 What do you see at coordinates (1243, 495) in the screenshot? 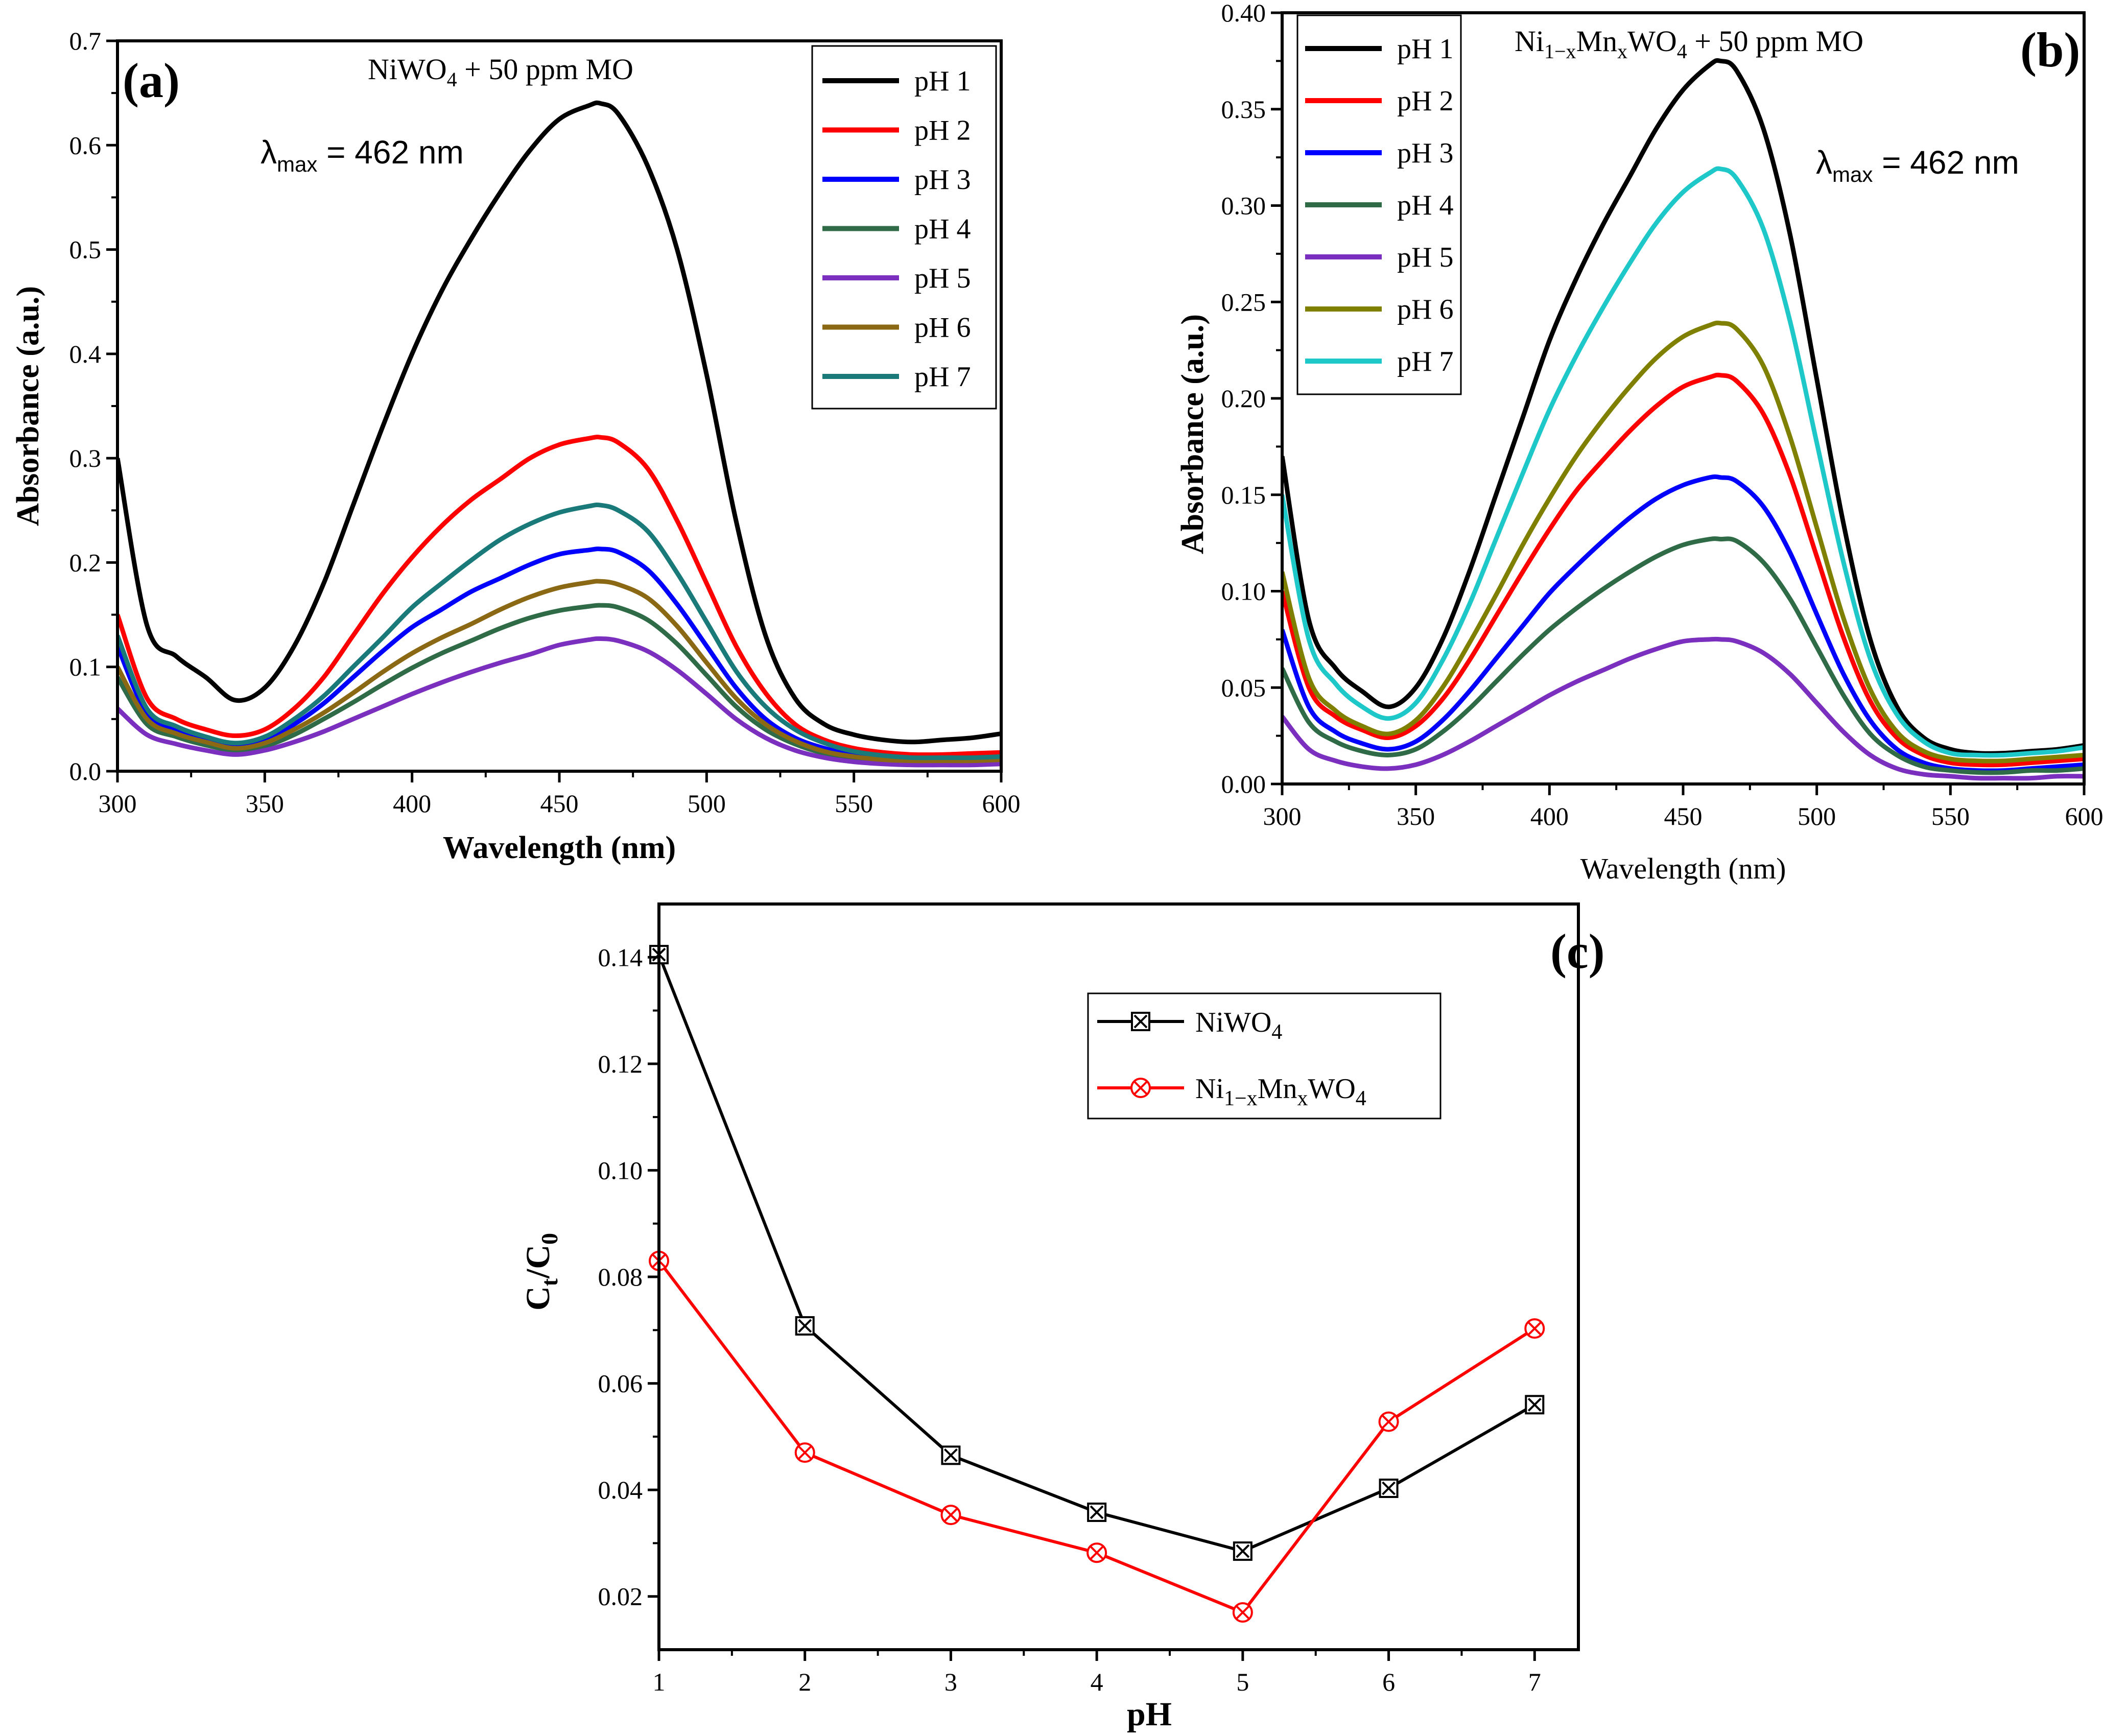
I see `b-y-tick-label: 0.15` at bounding box center [1243, 495].